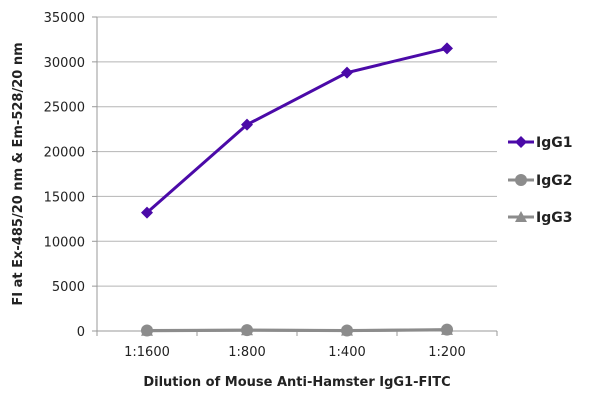 The image size is (600, 404). Describe the element at coordinates (346, 352) in the screenshot. I see `x-tick-label: 1:400` at that location.